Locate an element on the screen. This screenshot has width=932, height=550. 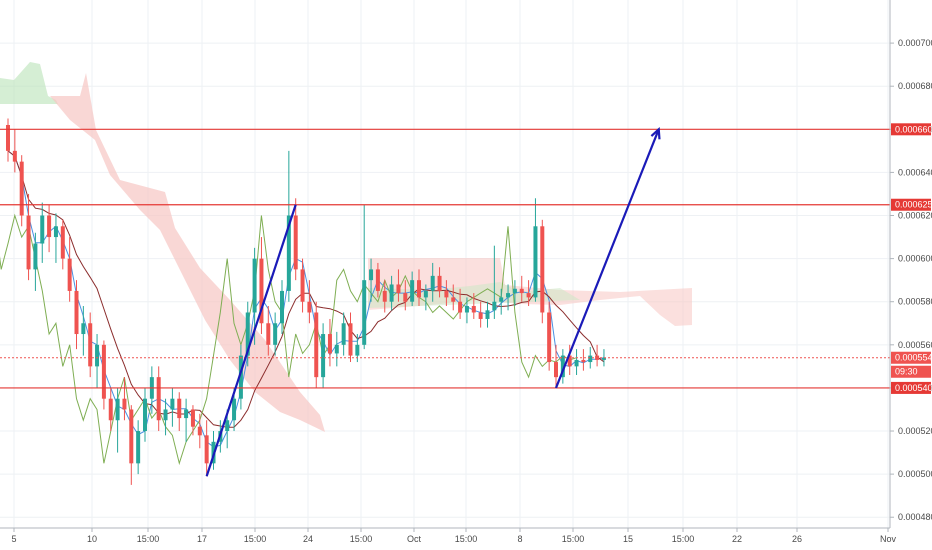
y-tick-label: 0.000560 is located at coordinates (915, 345).